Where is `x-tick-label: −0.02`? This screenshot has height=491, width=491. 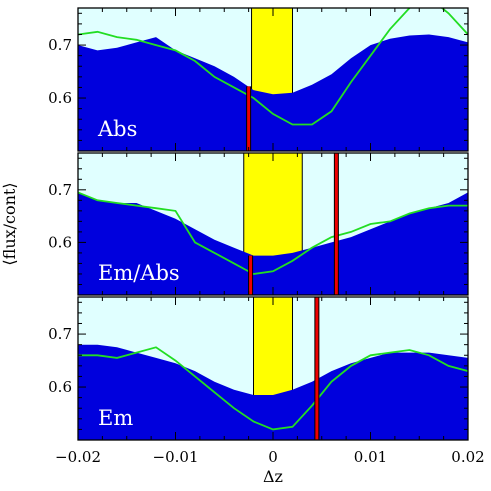
x-tick-label: −0.02 is located at coordinates (78, 457).